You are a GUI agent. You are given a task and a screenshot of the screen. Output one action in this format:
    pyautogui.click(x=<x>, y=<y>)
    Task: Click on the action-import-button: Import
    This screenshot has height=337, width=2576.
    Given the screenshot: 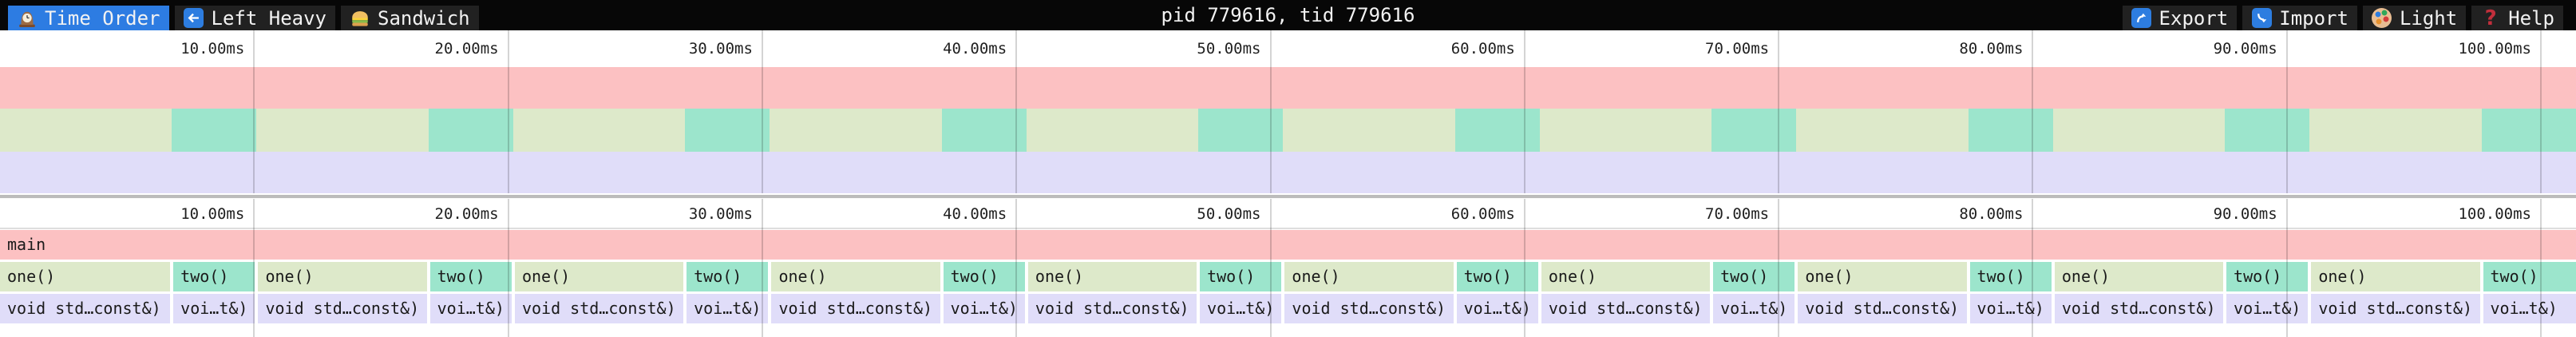 What is the action you would take?
    pyautogui.click(x=2299, y=18)
    